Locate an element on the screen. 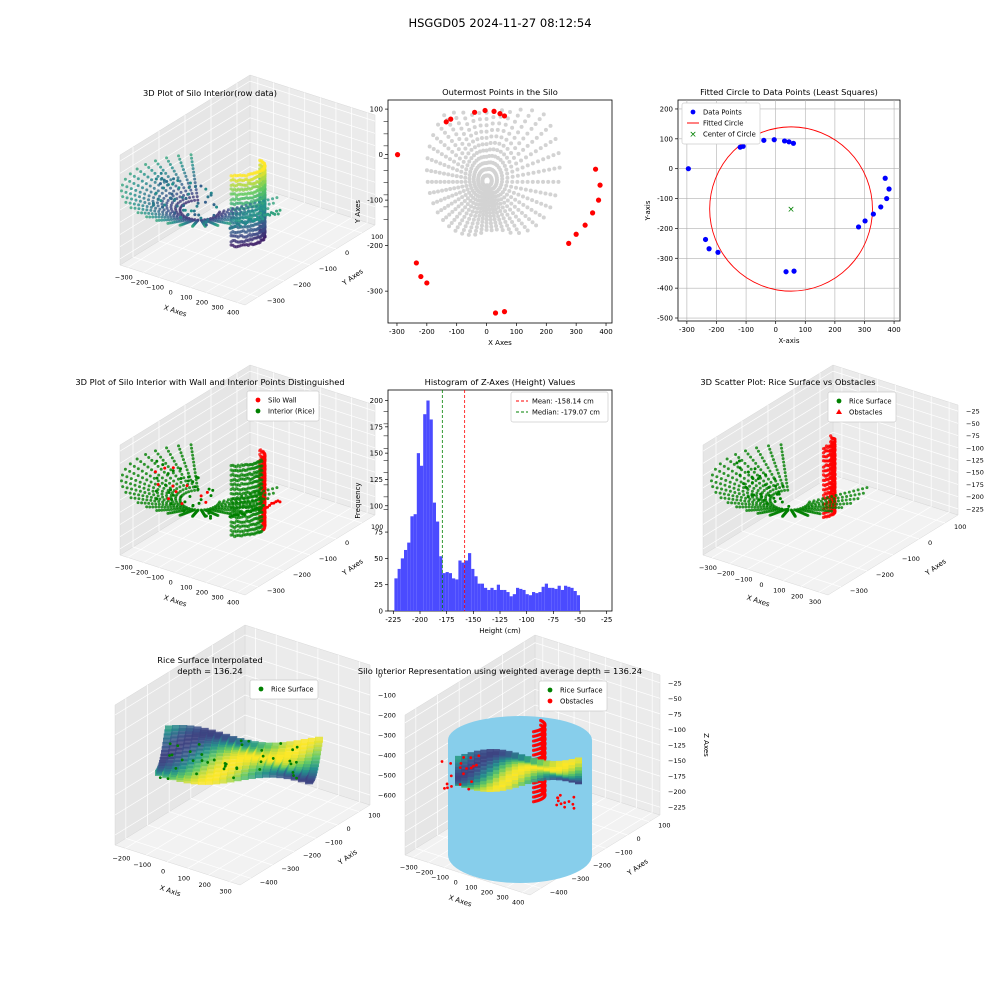 This screenshot has width=1000, height=1000. z-tick-label: −175 is located at coordinates (677, 777).